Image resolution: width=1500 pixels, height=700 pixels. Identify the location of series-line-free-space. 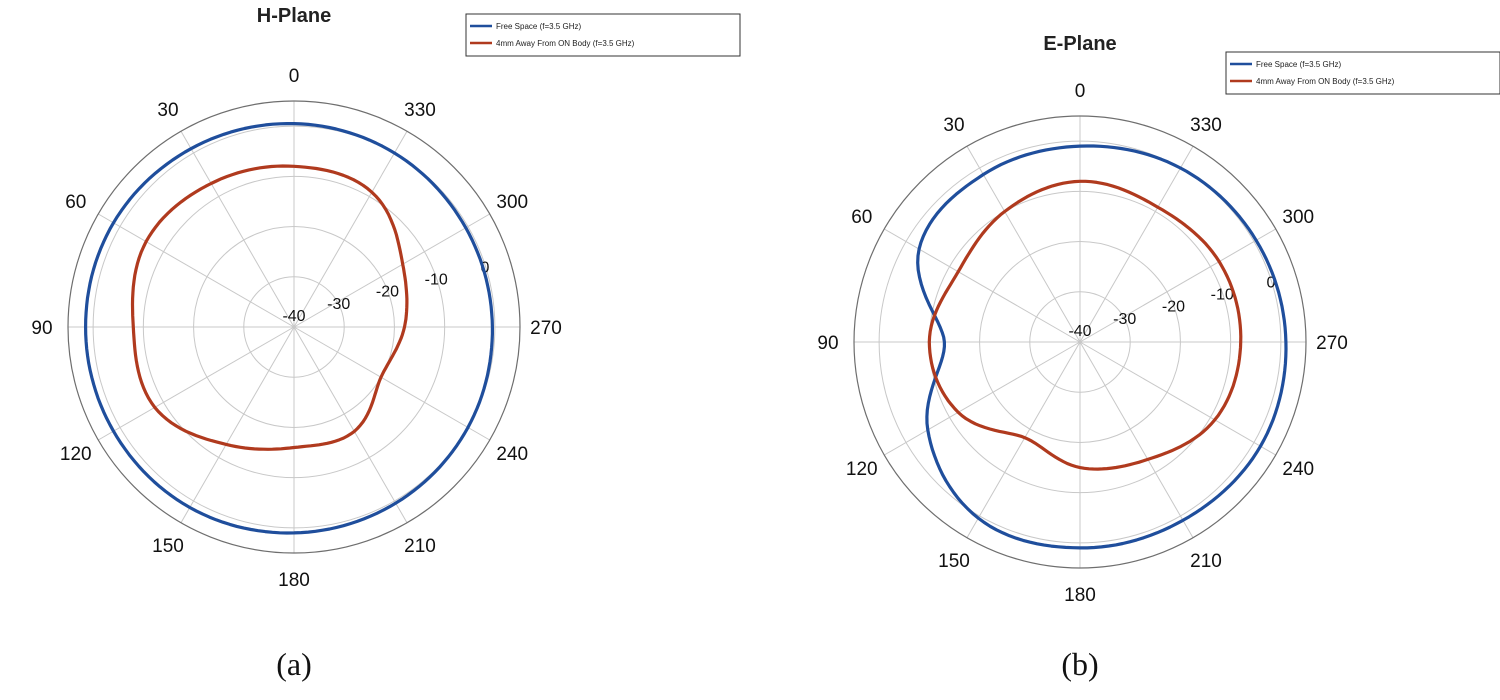
(1102, 347).